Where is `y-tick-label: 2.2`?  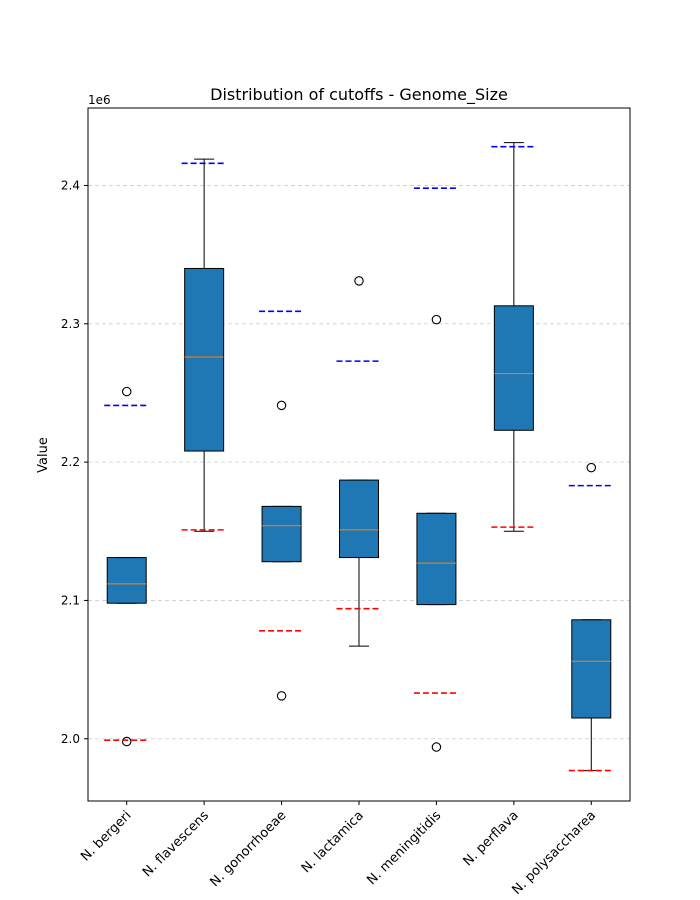
y-tick-label: 2.2 is located at coordinates (70, 462).